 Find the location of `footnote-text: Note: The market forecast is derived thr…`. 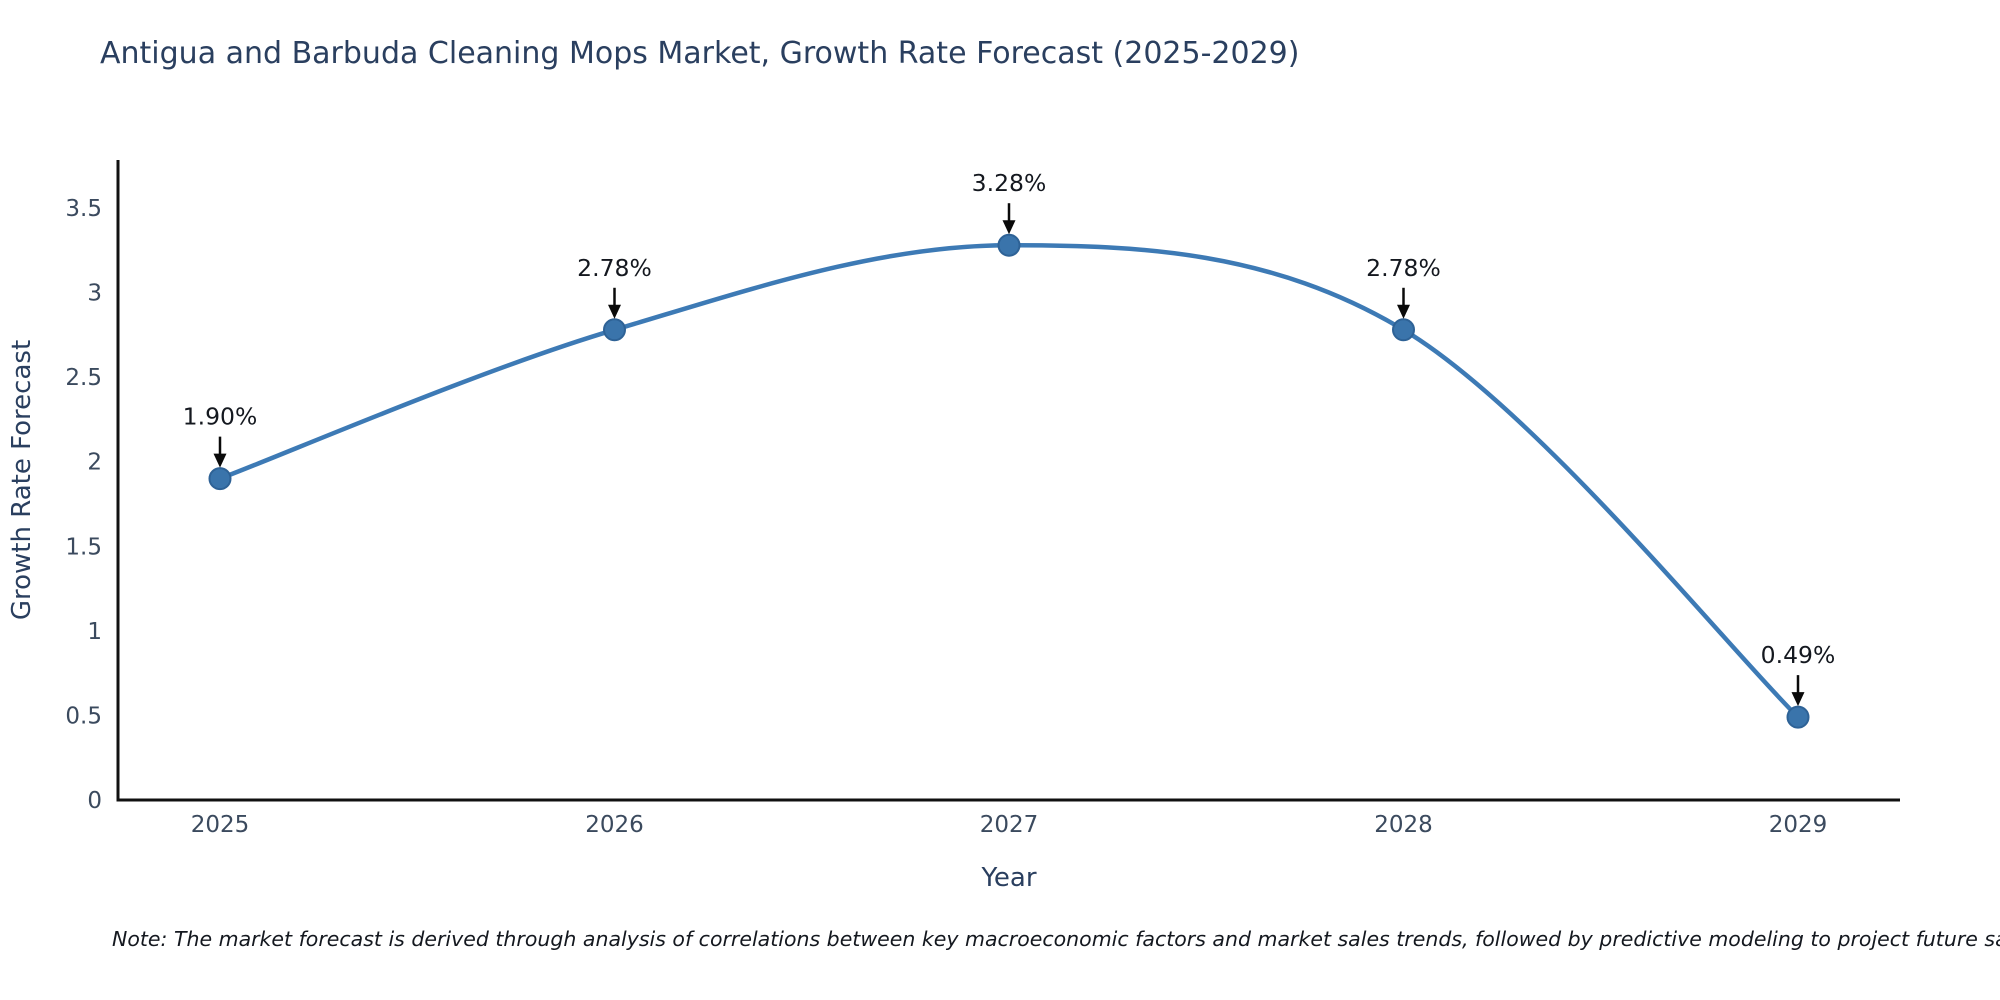

footnote-text: Note: The market forecast is derived thr… is located at coordinates (1056, 939).